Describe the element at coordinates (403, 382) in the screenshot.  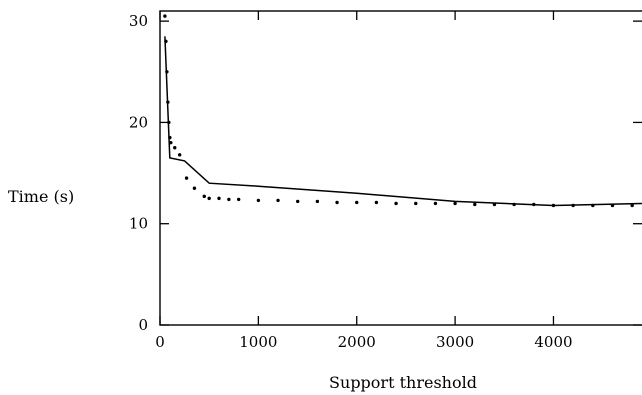
I see `x-axis-label: Support threshold` at that location.